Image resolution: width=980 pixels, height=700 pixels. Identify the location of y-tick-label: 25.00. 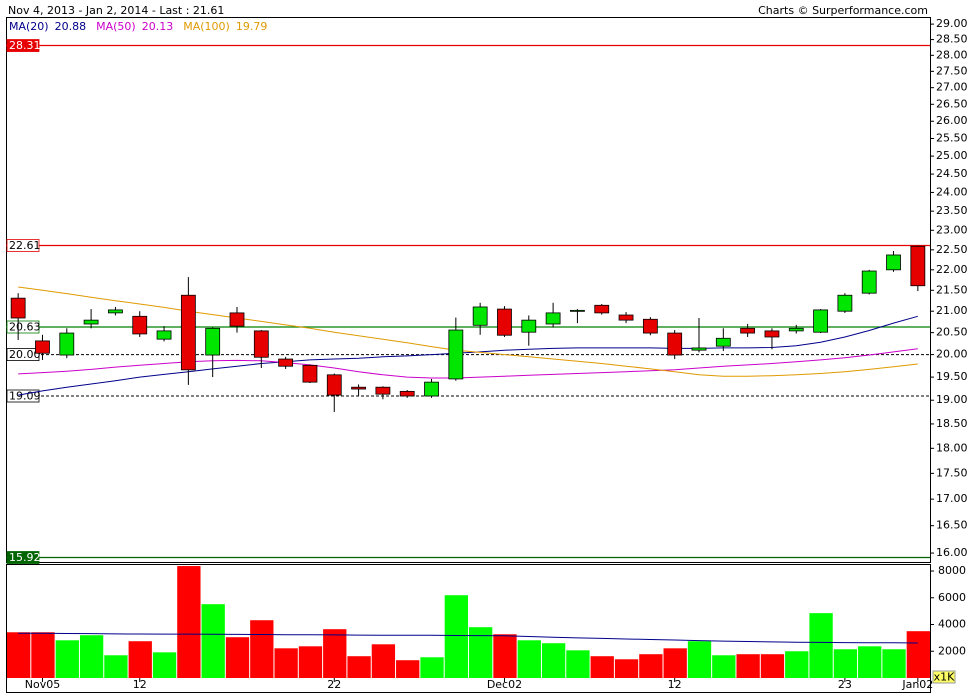
(952, 155).